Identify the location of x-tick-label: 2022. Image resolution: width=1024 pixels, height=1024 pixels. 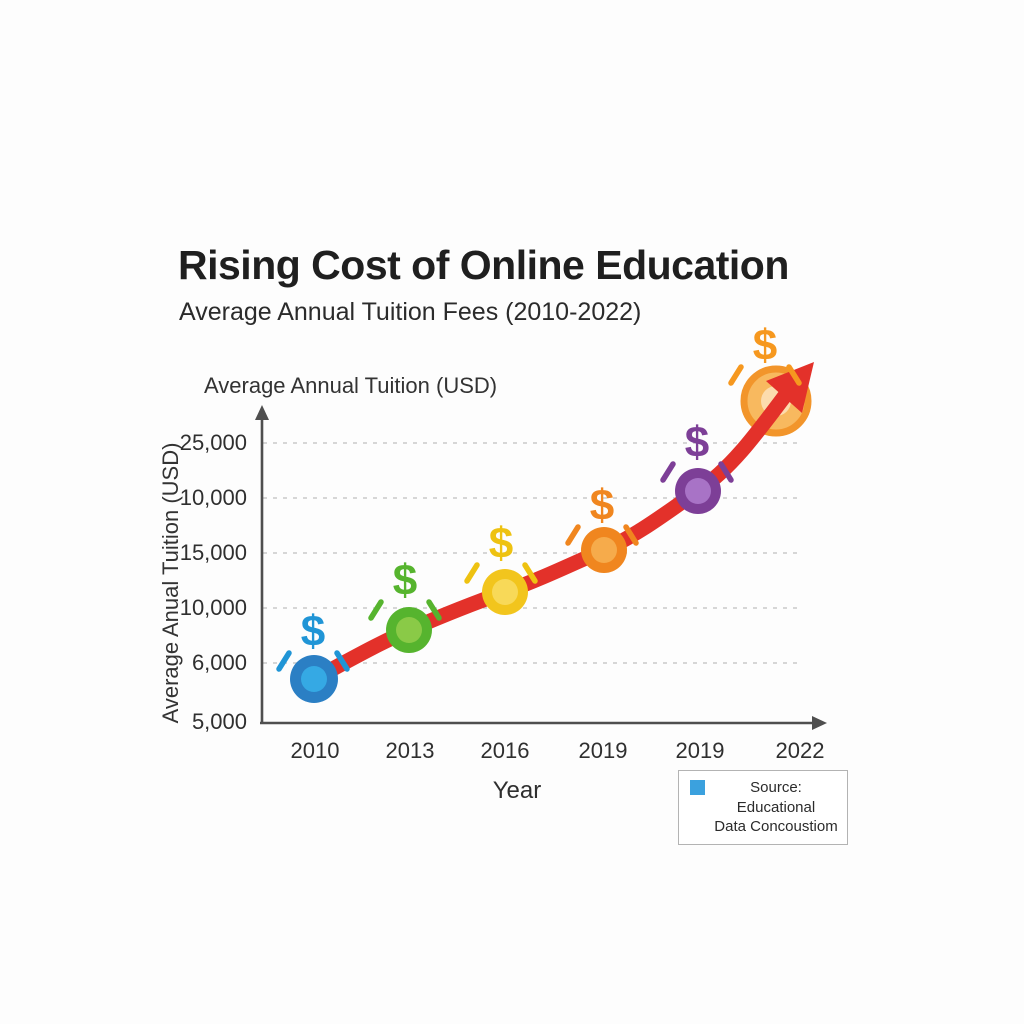
(800, 750).